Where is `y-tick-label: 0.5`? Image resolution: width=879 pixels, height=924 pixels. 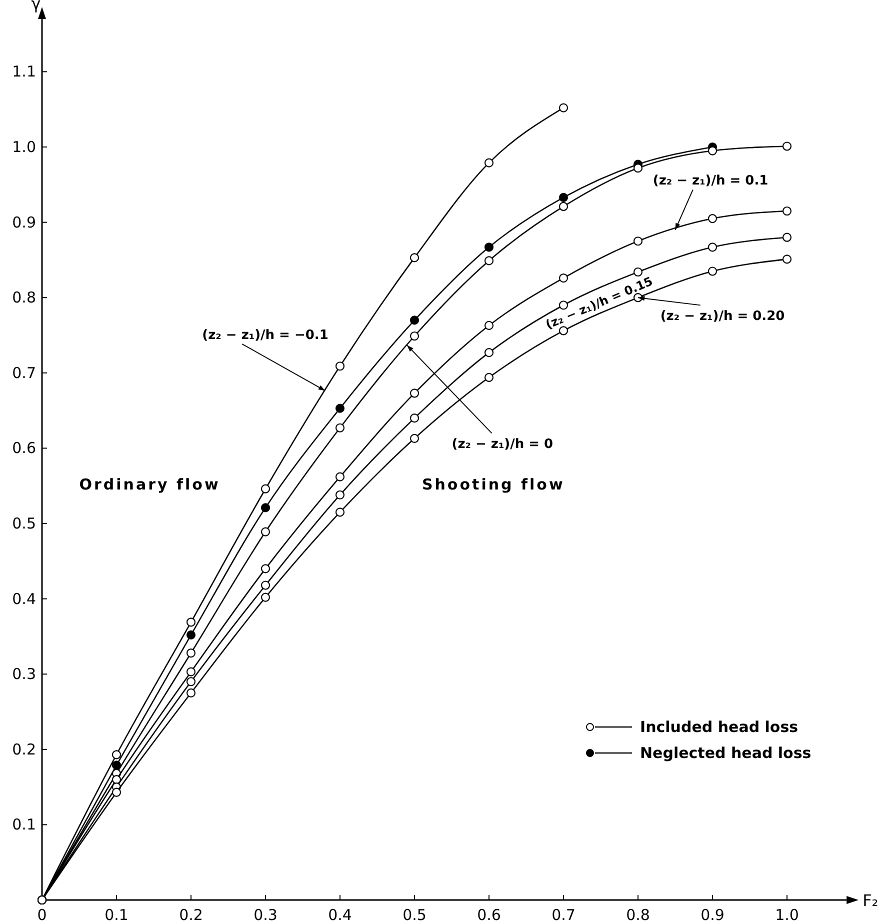 y-tick-label: 0.5 is located at coordinates (24, 523).